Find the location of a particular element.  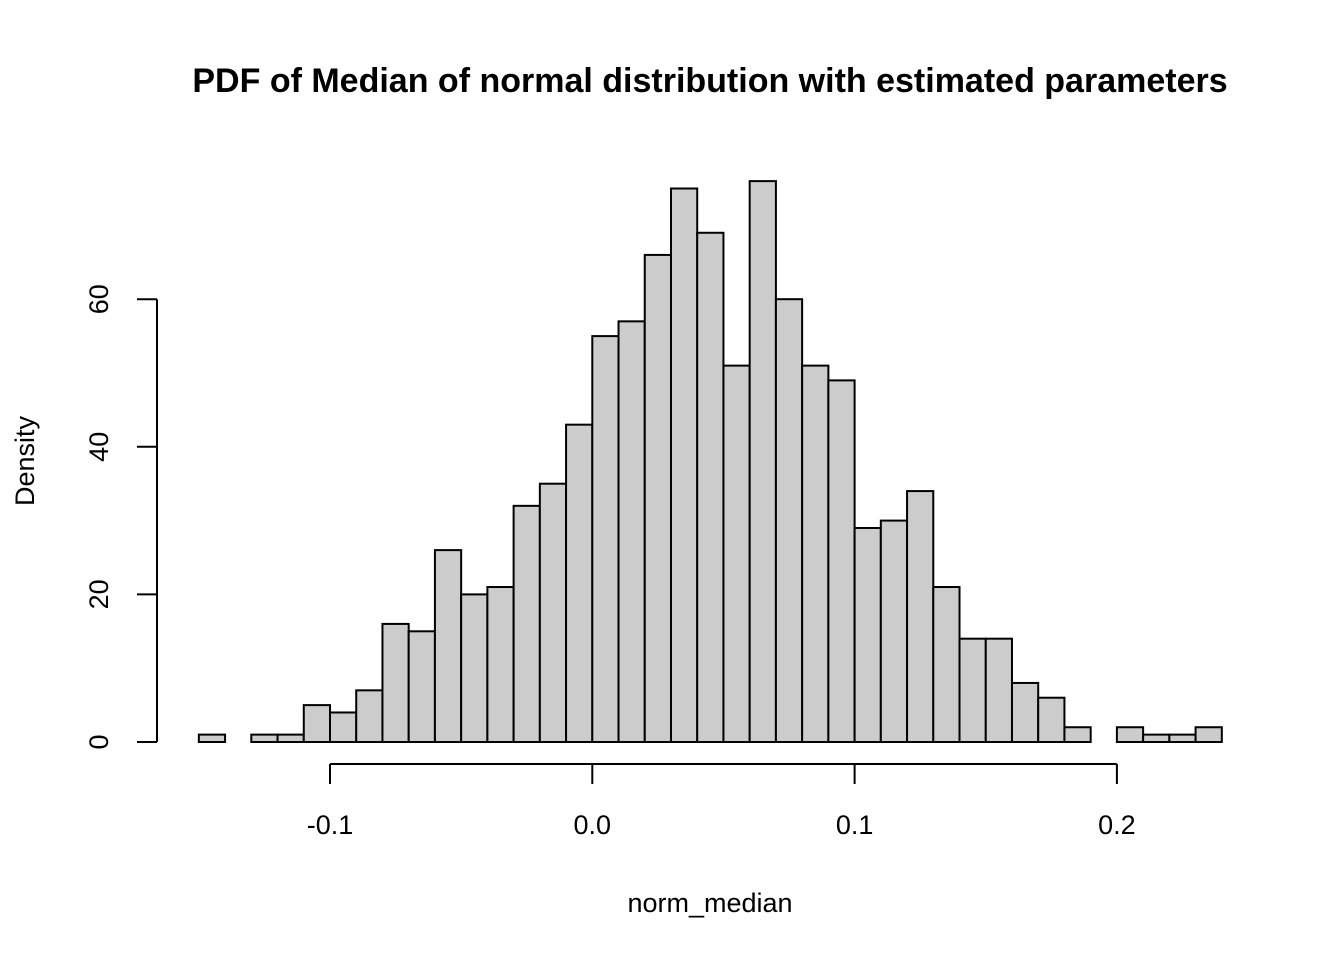

x-axis: -0.1 0.0 0.1 0.2 is located at coordinates (721, 801).